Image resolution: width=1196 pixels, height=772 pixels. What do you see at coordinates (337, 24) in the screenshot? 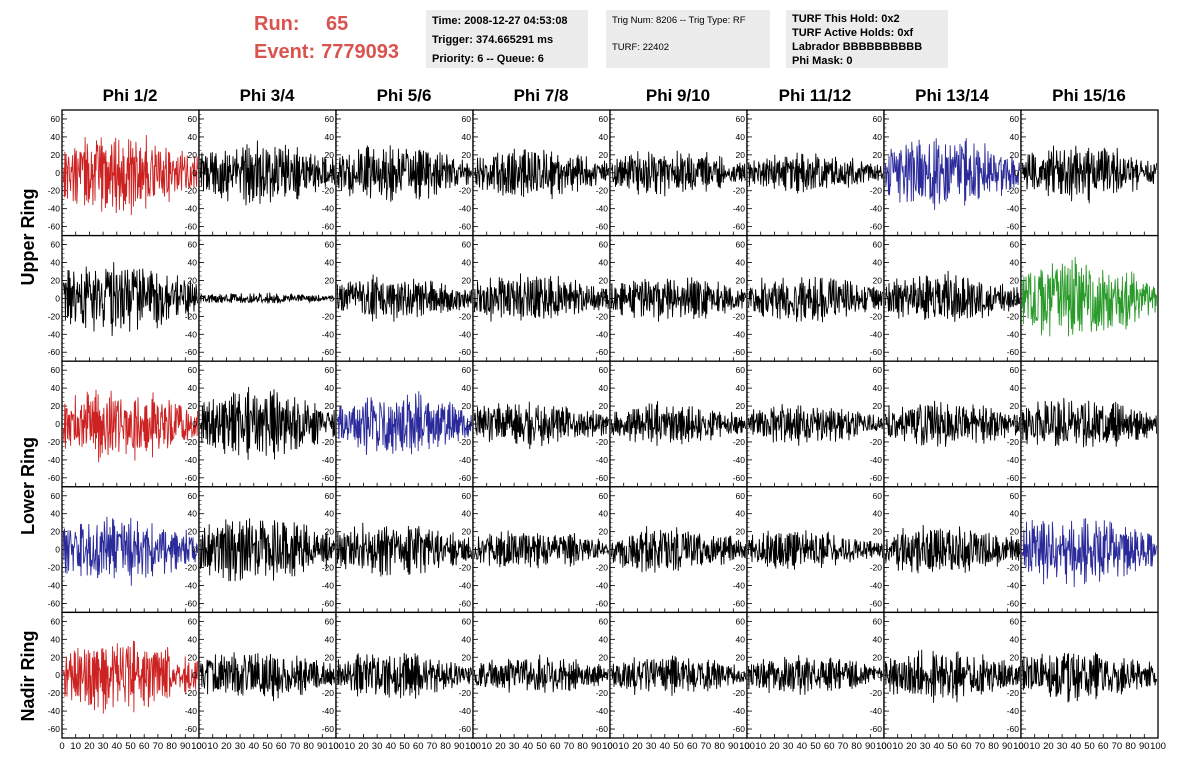
I see `run-value: 65` at bounding box center [337, 24].